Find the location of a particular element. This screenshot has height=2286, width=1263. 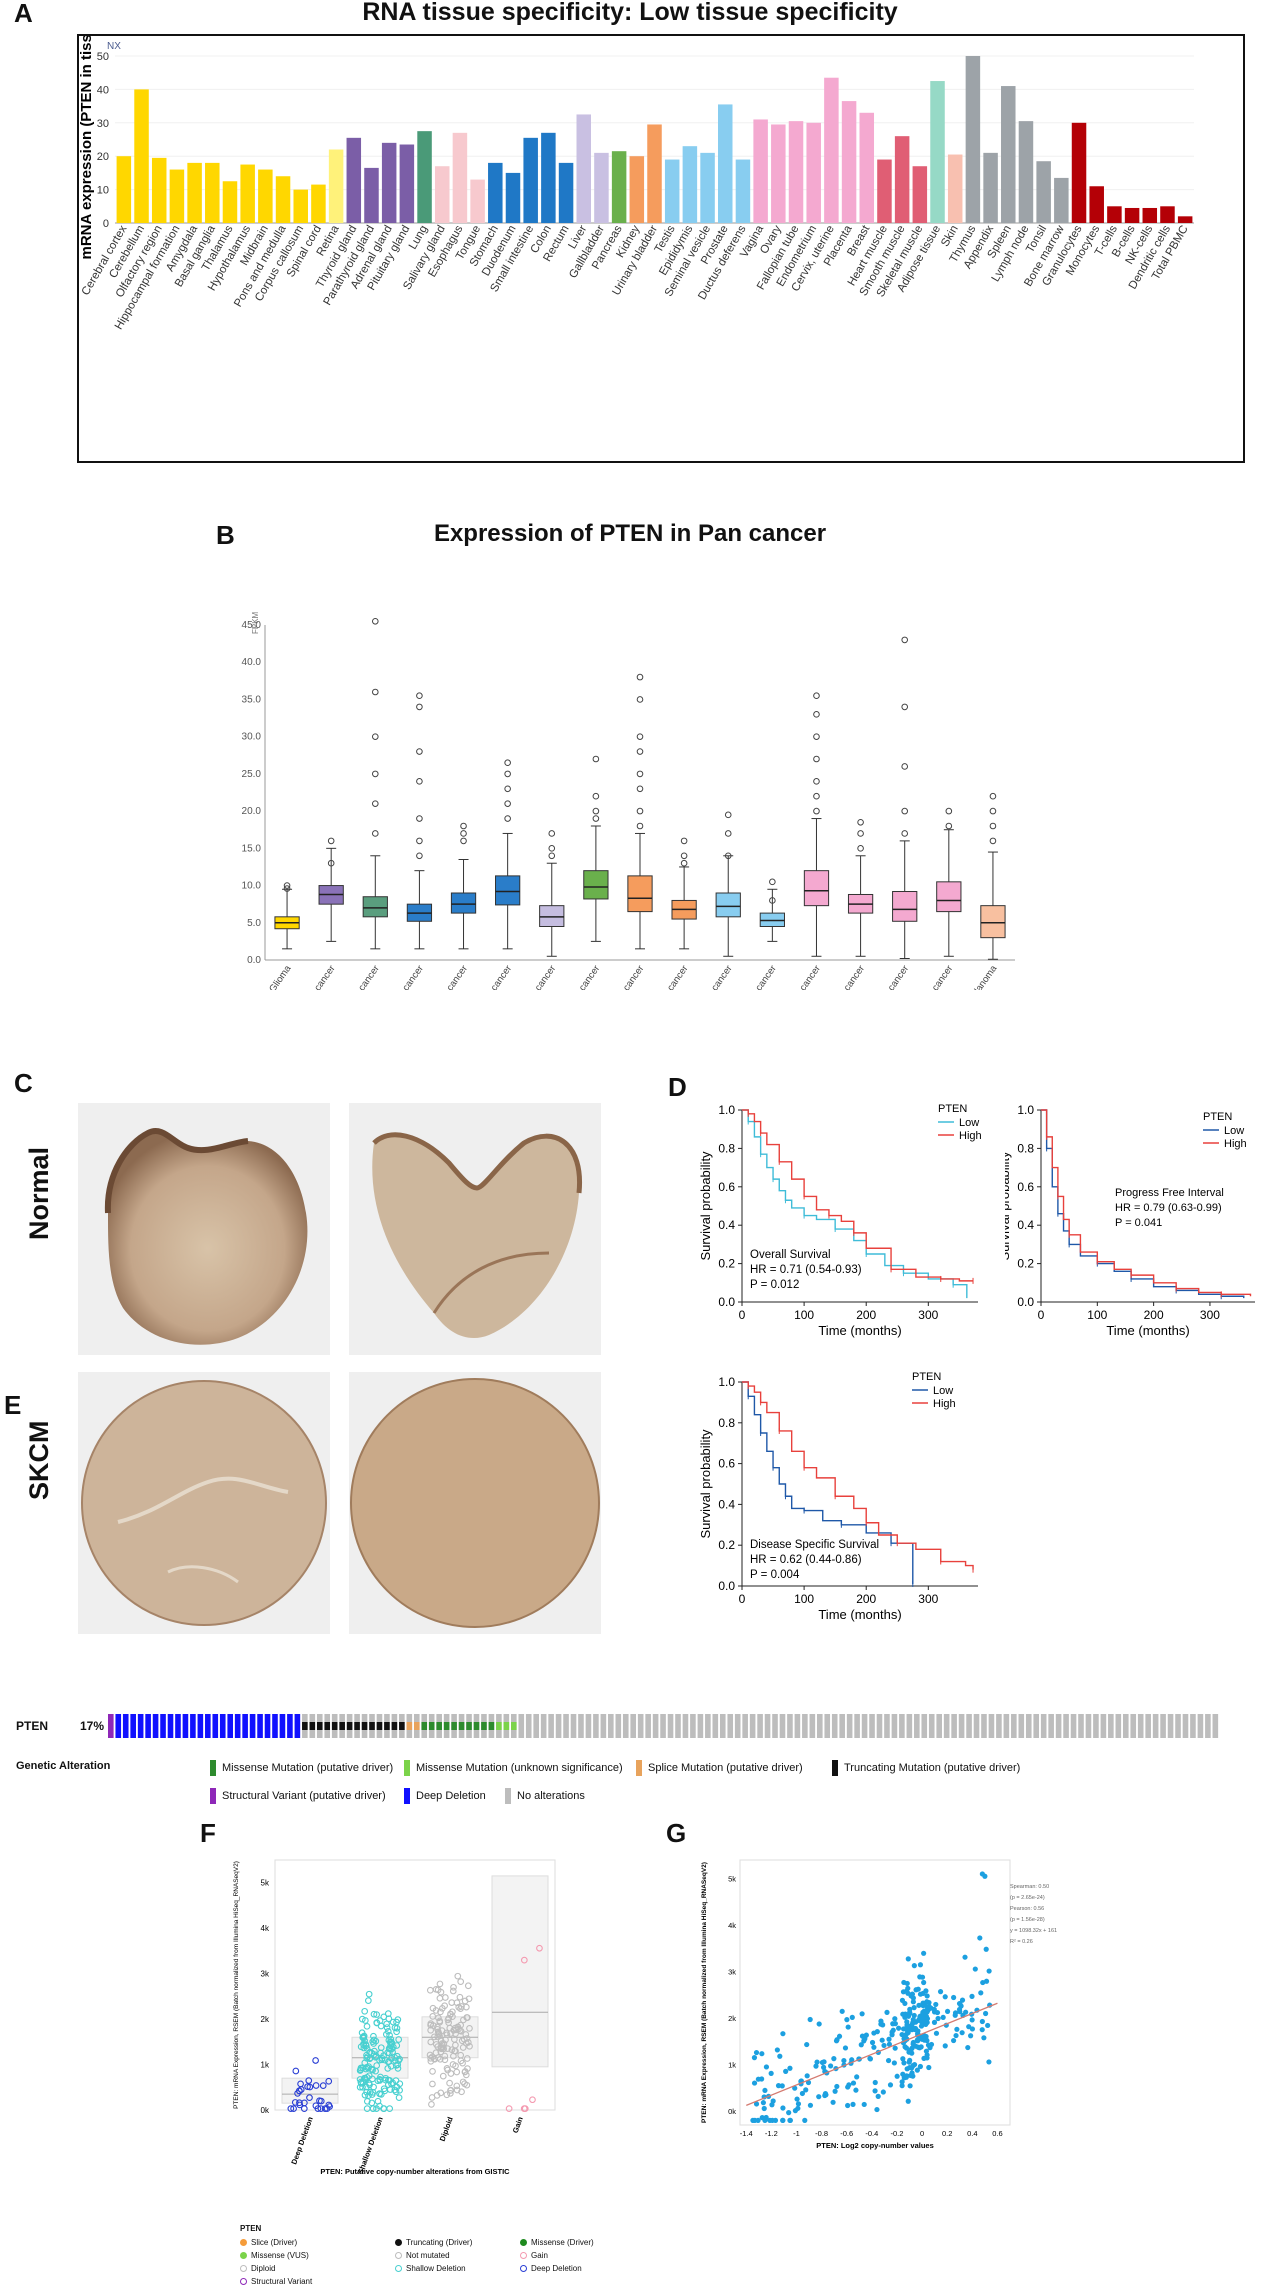

row-label-skcm: SKCM is located at coordinates (39, 1460).